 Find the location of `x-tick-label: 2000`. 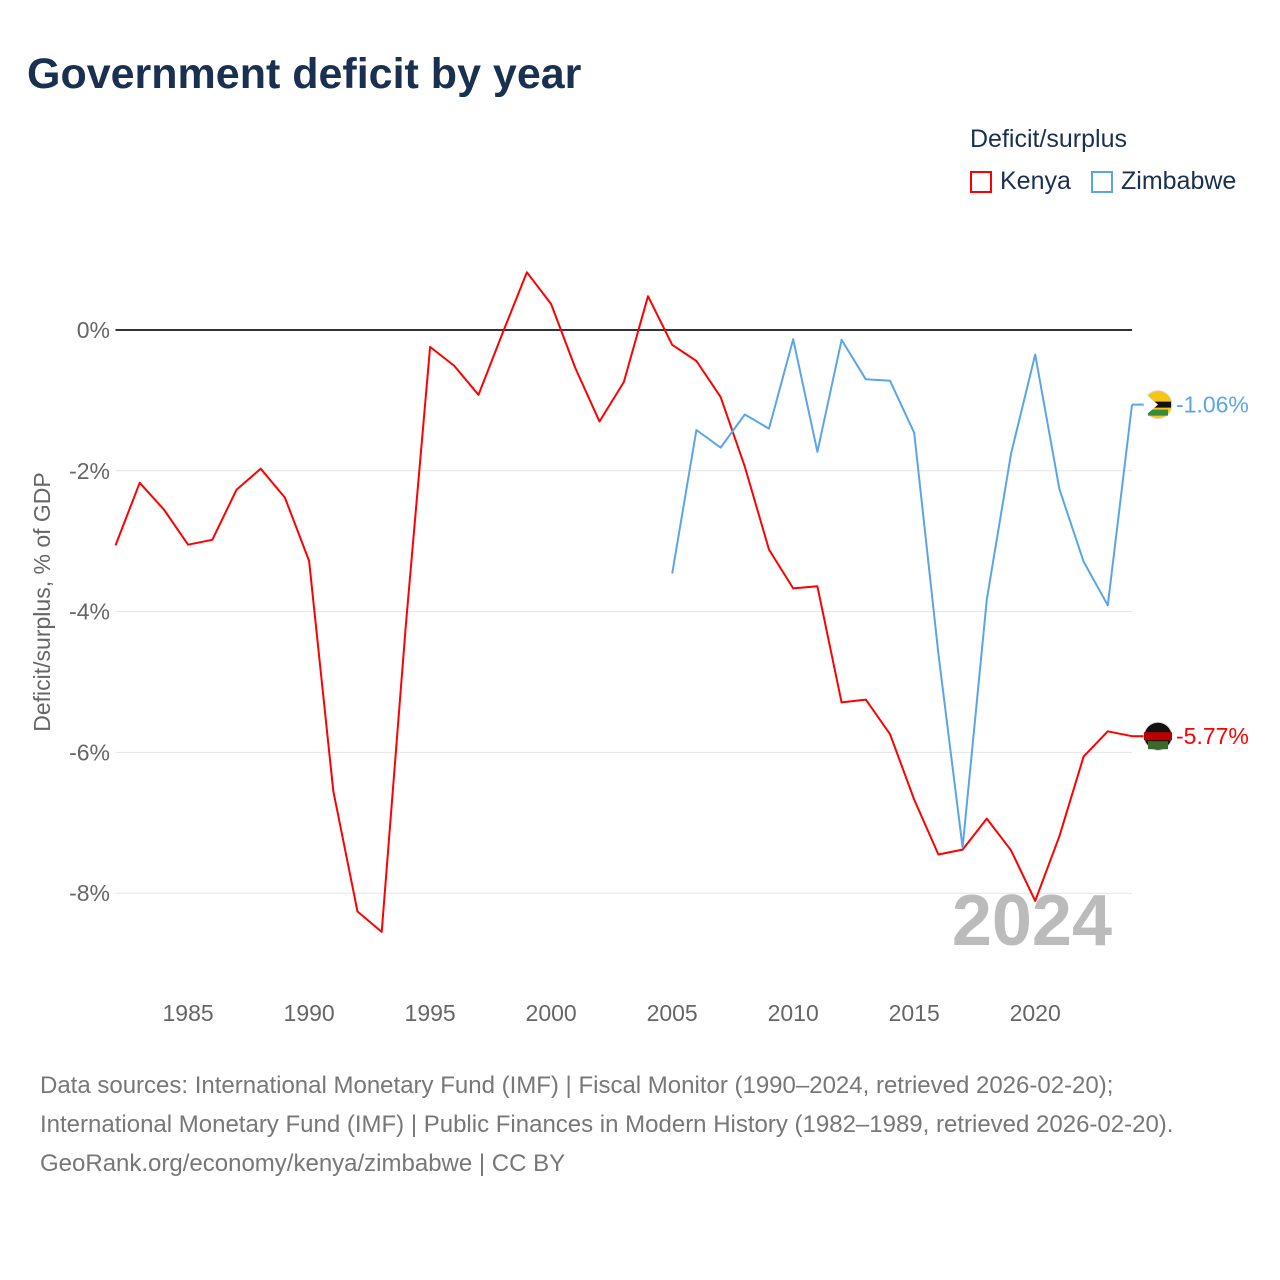

x-tick-label: 2000 is located at coordinates (551, 1013).